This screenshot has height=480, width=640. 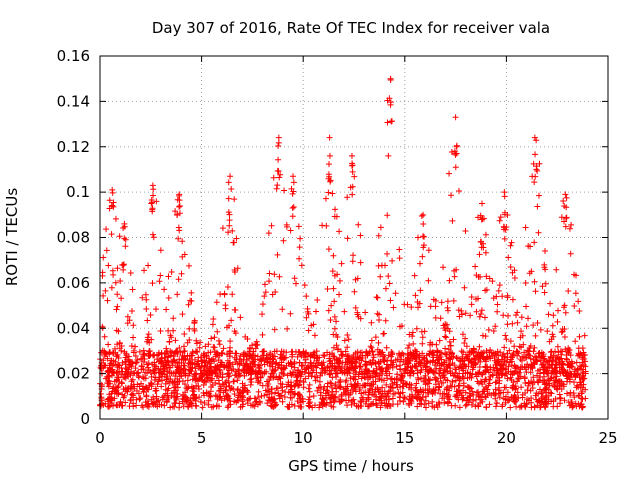 I want to click on y-tick-label: 0.12, so click(x=73, y=147).